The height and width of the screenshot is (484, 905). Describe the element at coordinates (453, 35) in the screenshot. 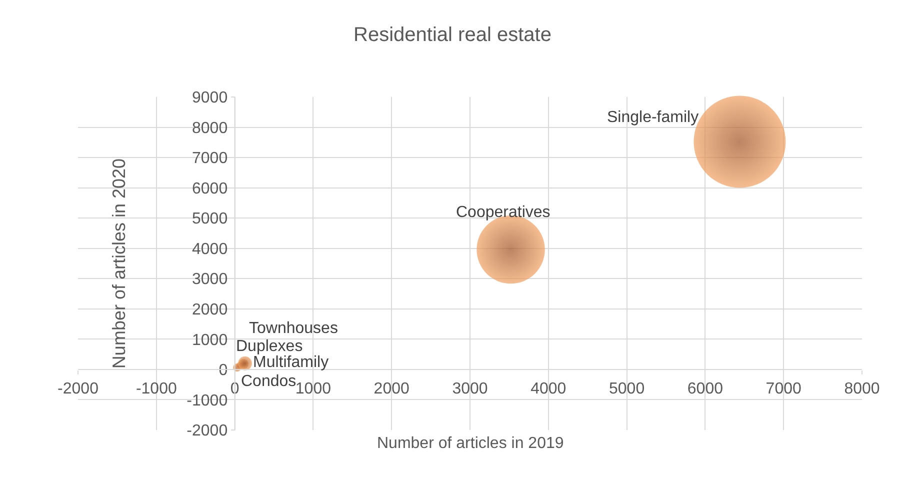

I see `chart-title: Residential real estate` at that location.